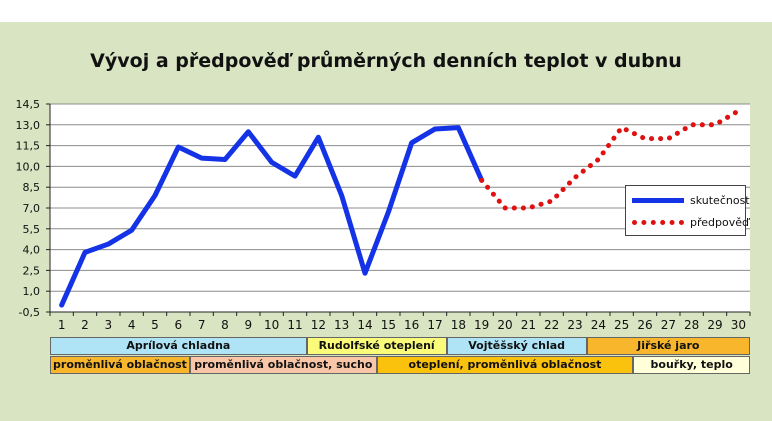 The image size is (772, 421). Describe the element at coordinates (202, 325) in the screenshot. I see `x-tick-label: 7` at that location.